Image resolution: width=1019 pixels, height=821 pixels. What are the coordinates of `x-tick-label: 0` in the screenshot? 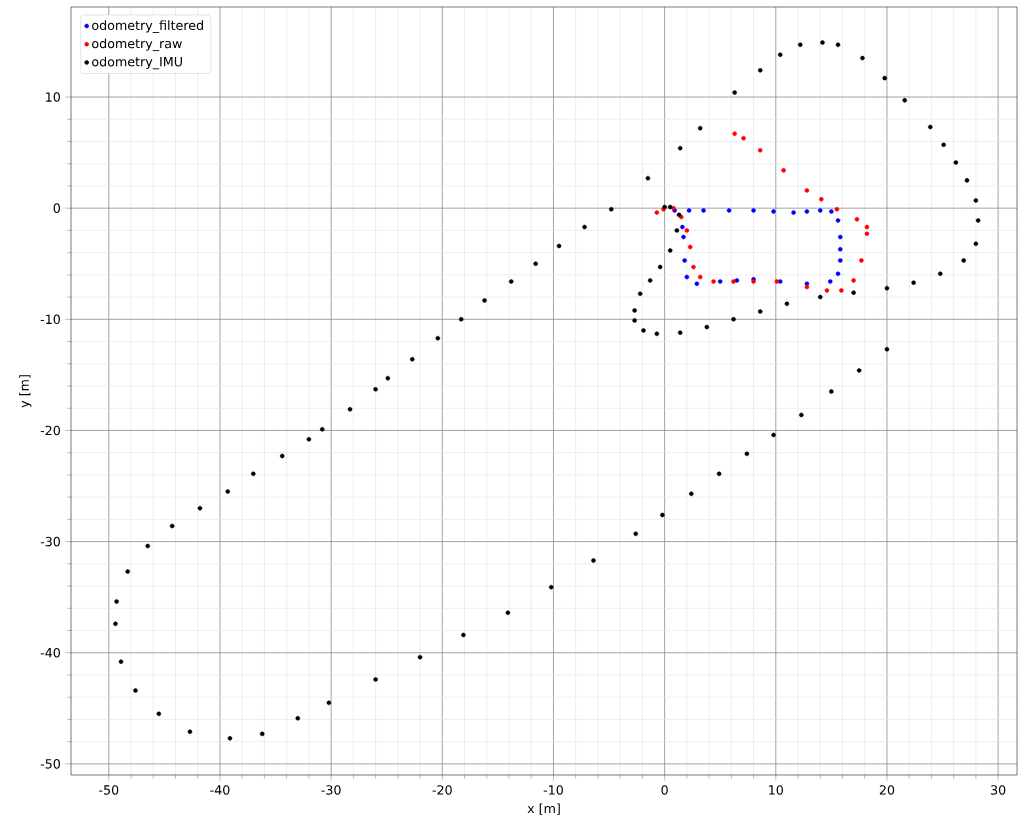 It's located at (664, 790).